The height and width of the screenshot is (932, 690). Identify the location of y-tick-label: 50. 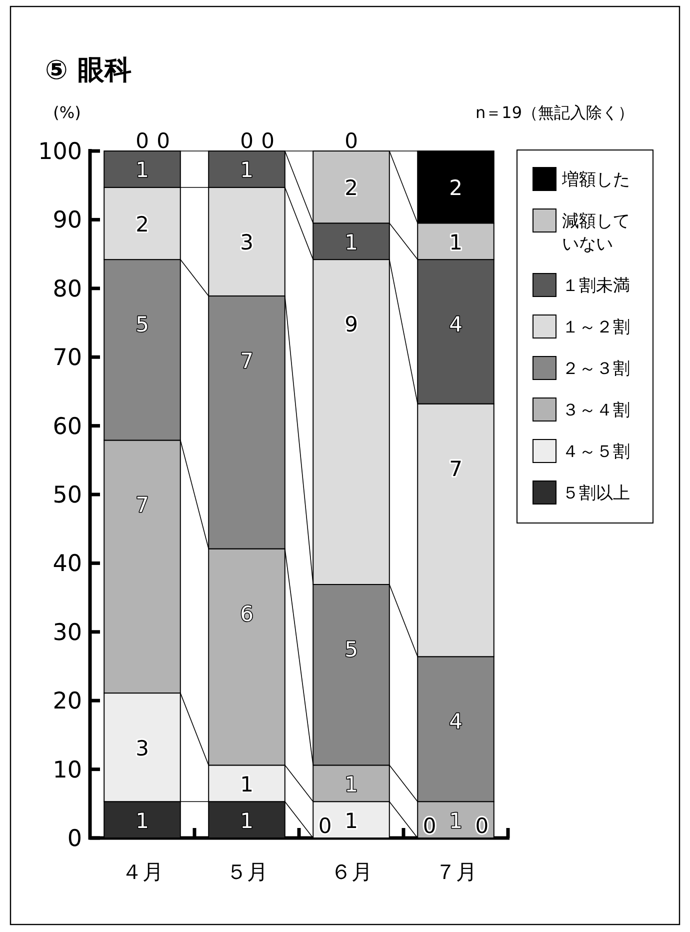
(67, 495).